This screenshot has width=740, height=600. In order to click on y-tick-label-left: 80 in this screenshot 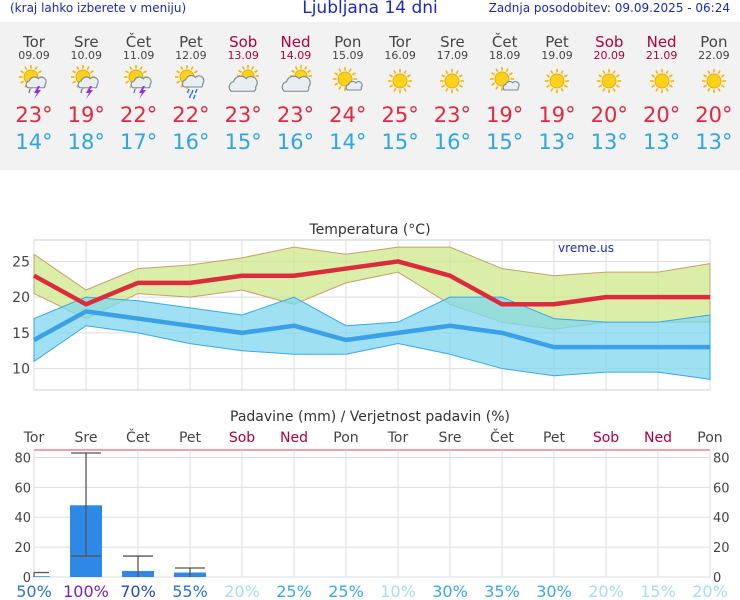, I will do `click(22, 458)`.